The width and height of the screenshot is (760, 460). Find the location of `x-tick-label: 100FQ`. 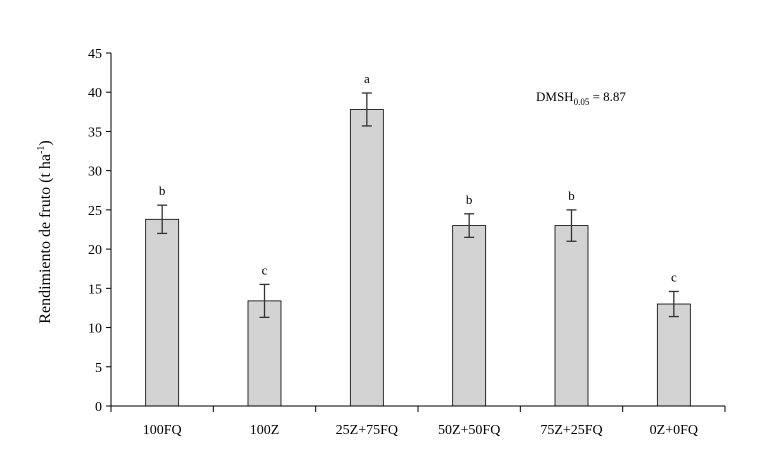

x-tick-label: 100FQ is located at coordinates (162, 430).